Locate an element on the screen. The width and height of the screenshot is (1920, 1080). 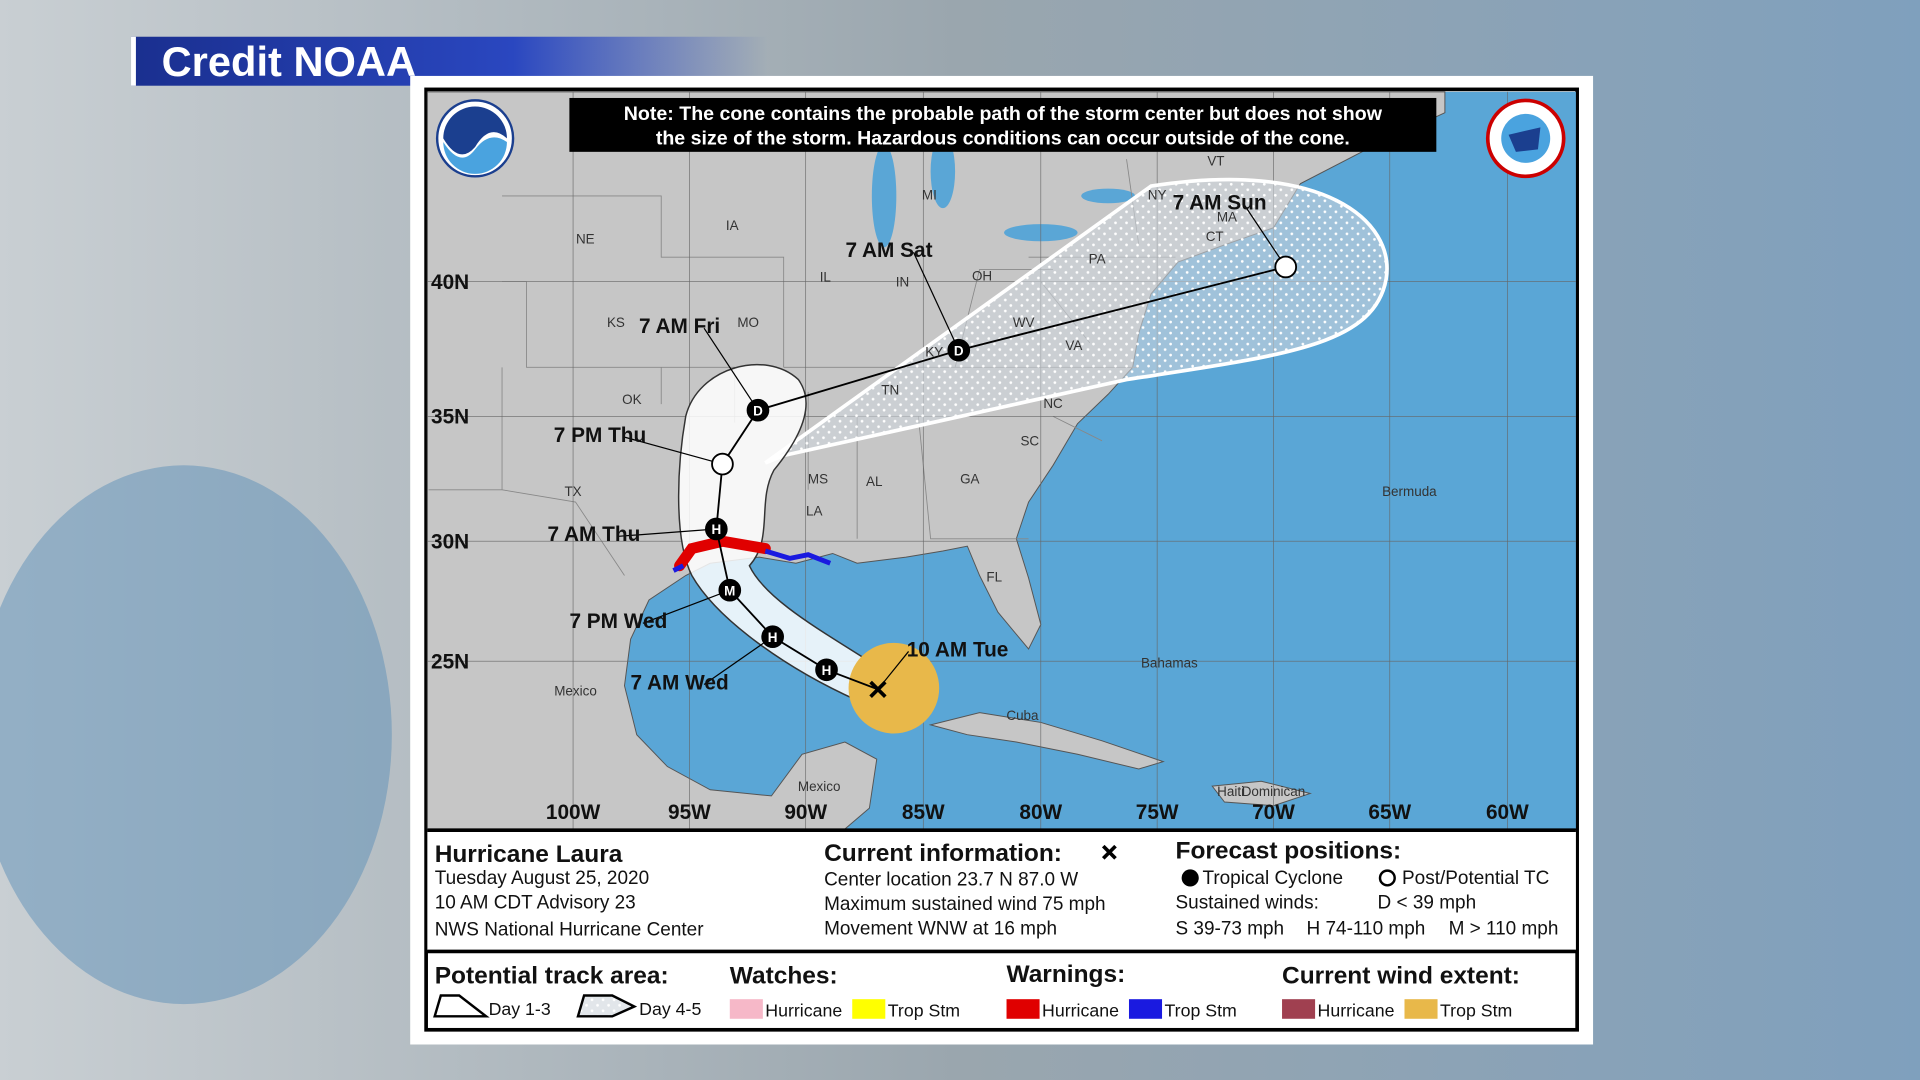
place-label: Mexico is located at coordinates (575, 691).